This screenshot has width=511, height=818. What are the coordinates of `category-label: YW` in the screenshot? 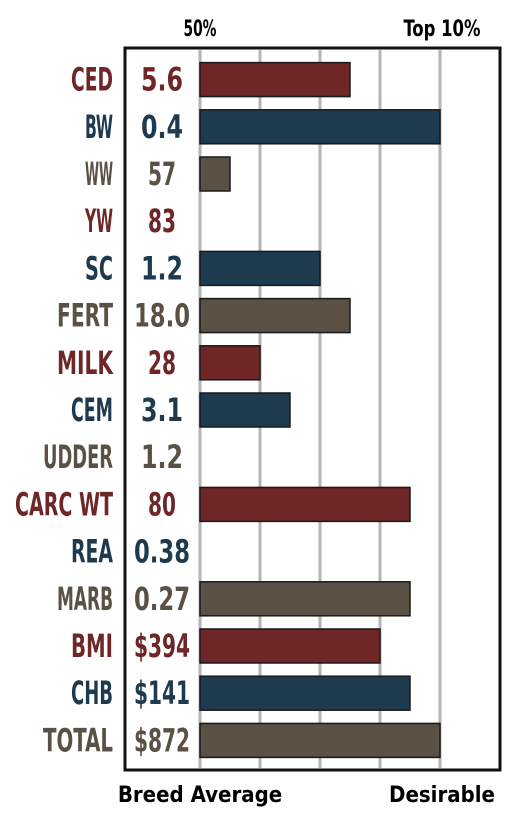 It's located at (98, 221).